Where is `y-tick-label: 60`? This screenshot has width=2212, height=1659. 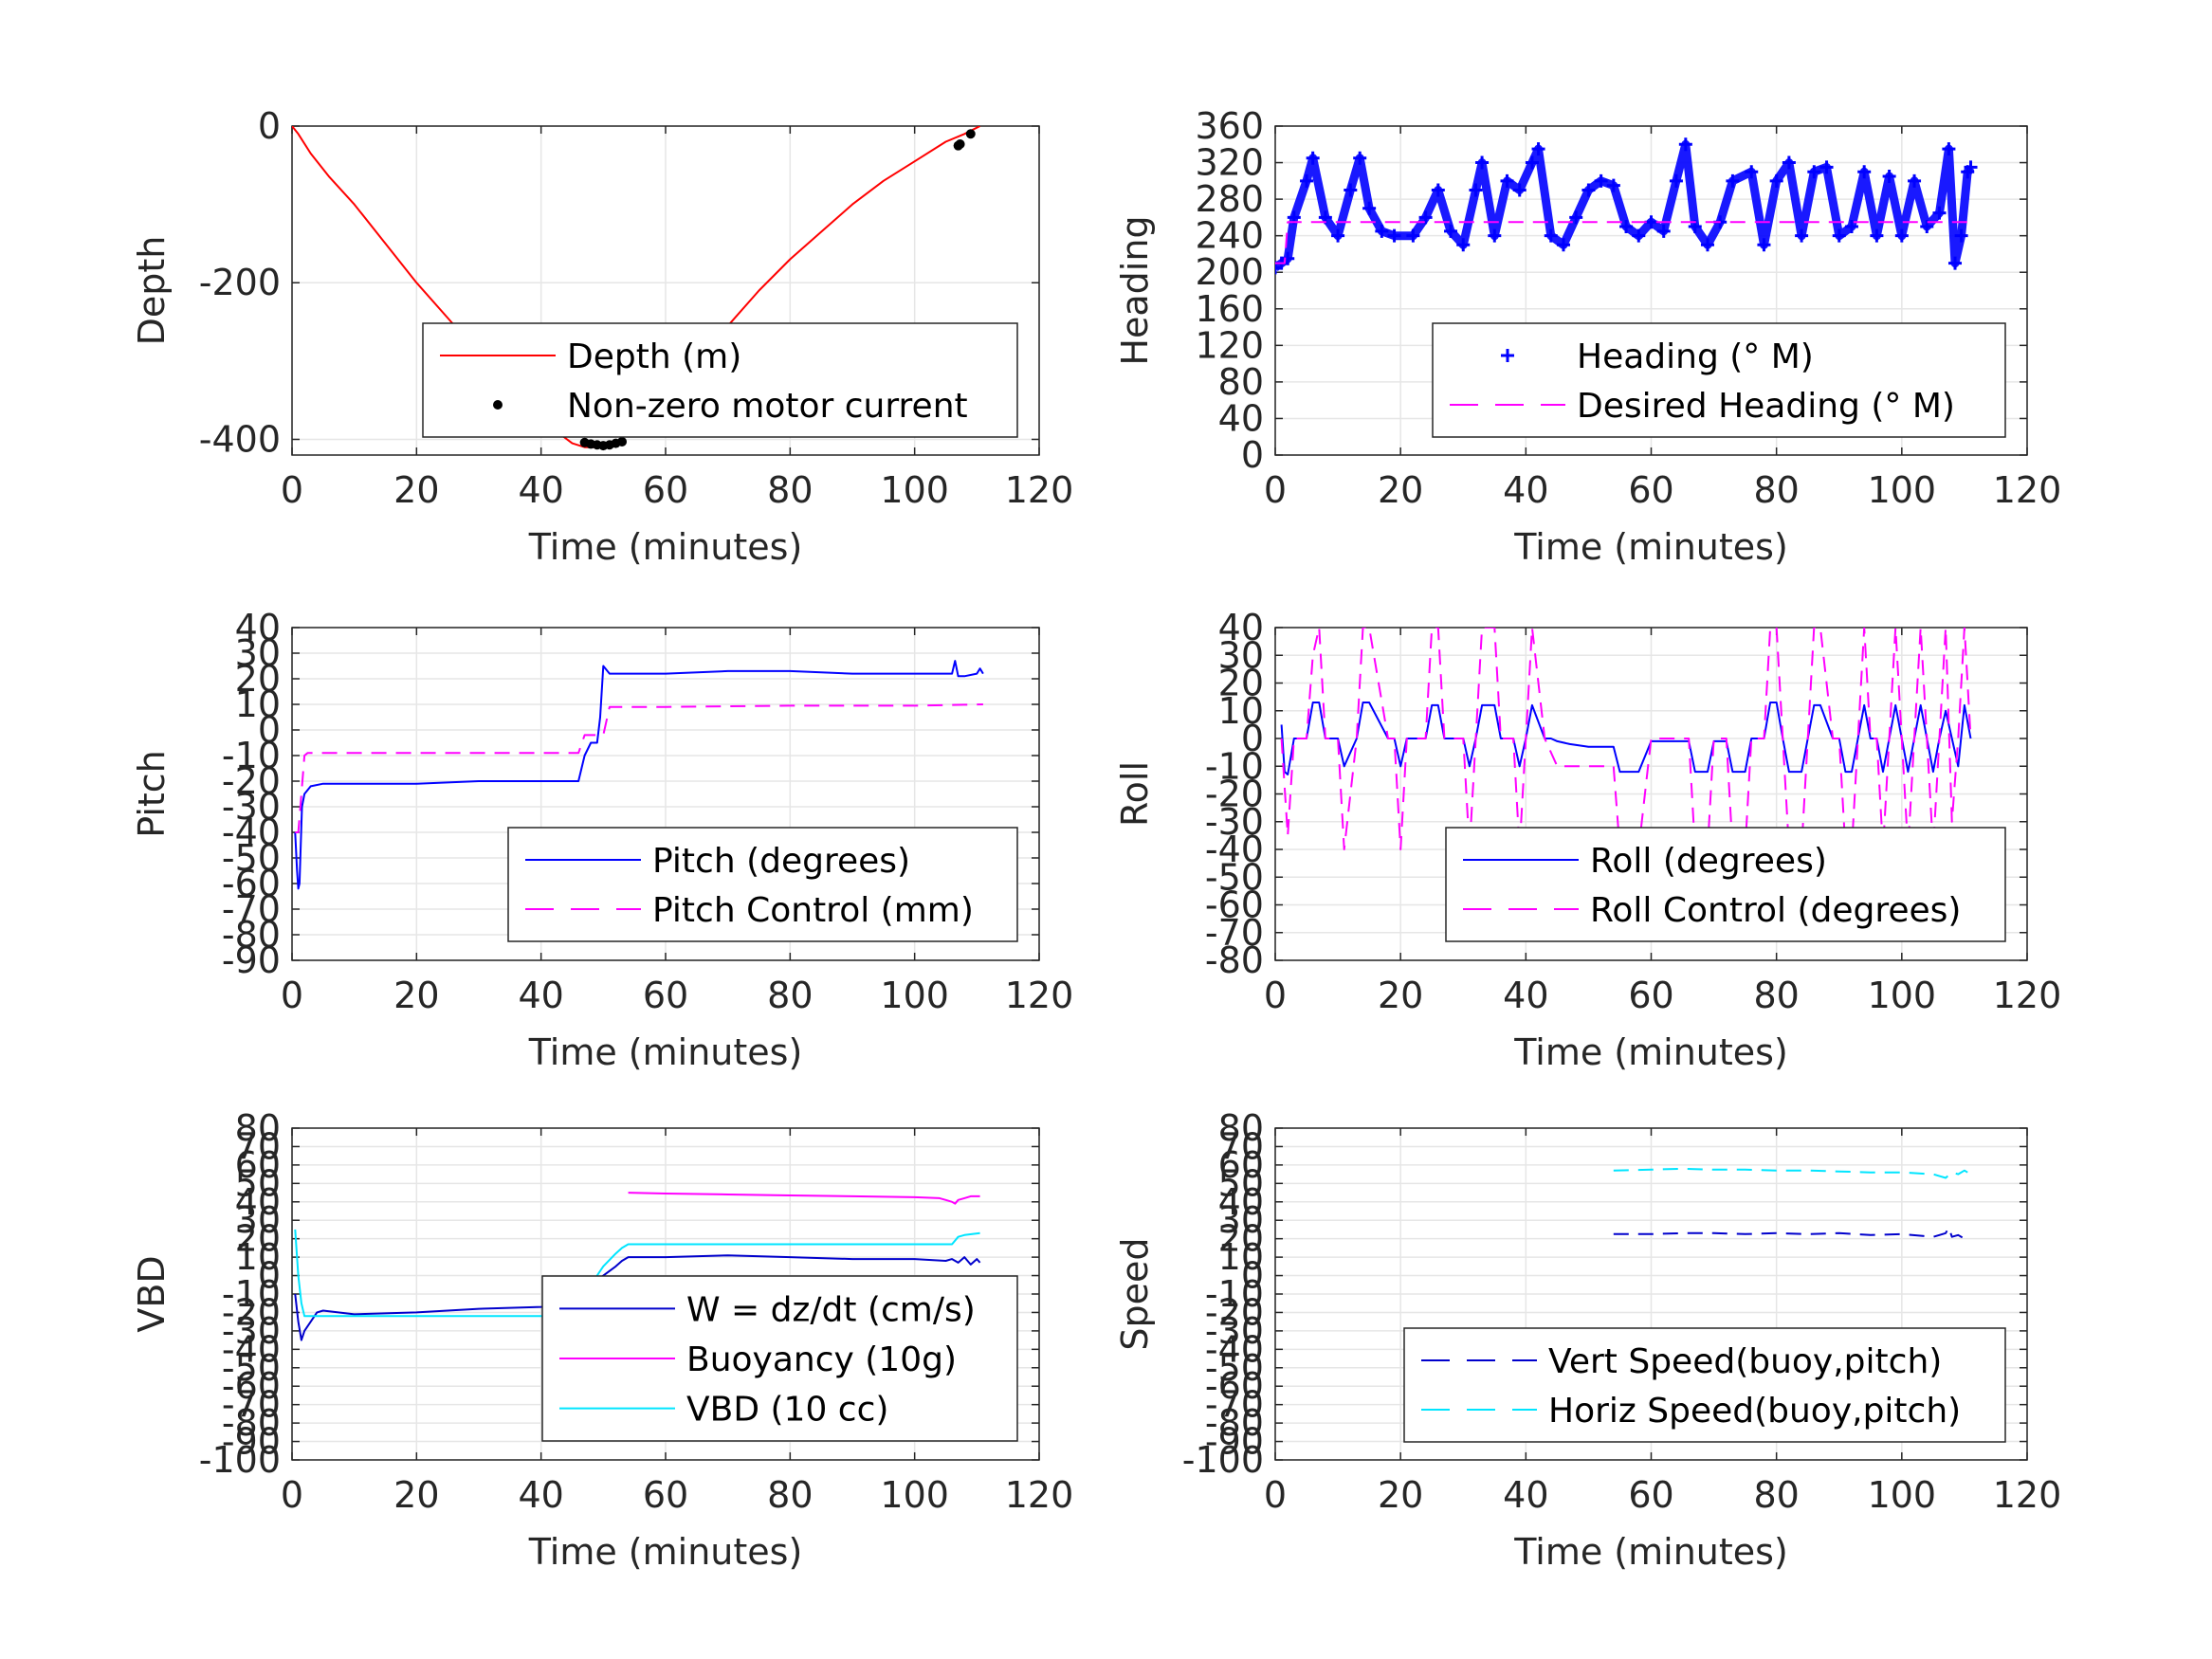 y-tick-label: 60 is located at coordinates (258, 1165).